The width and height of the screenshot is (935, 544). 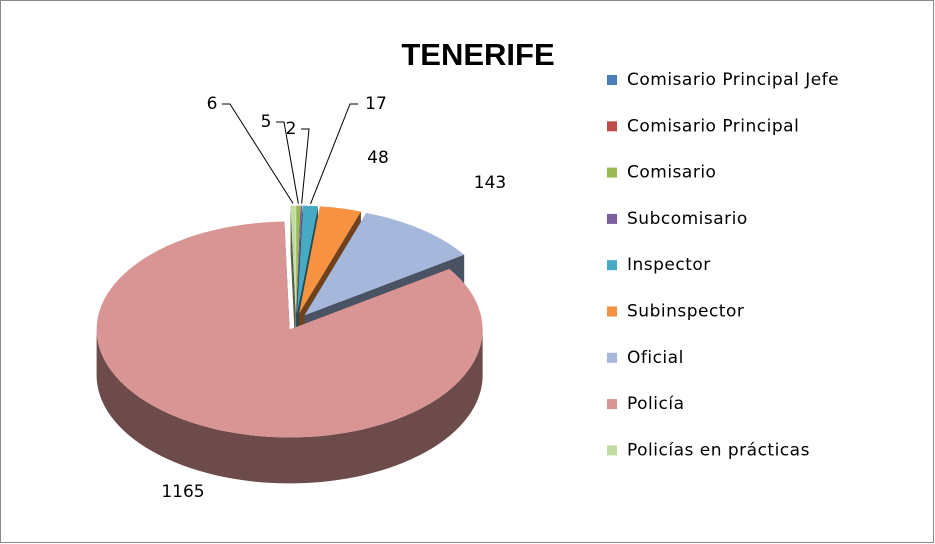 What do you see at coordinates (655, 358) in the screenshot?
I see `legend-label: Oficial` at bounding box center [655, 358].